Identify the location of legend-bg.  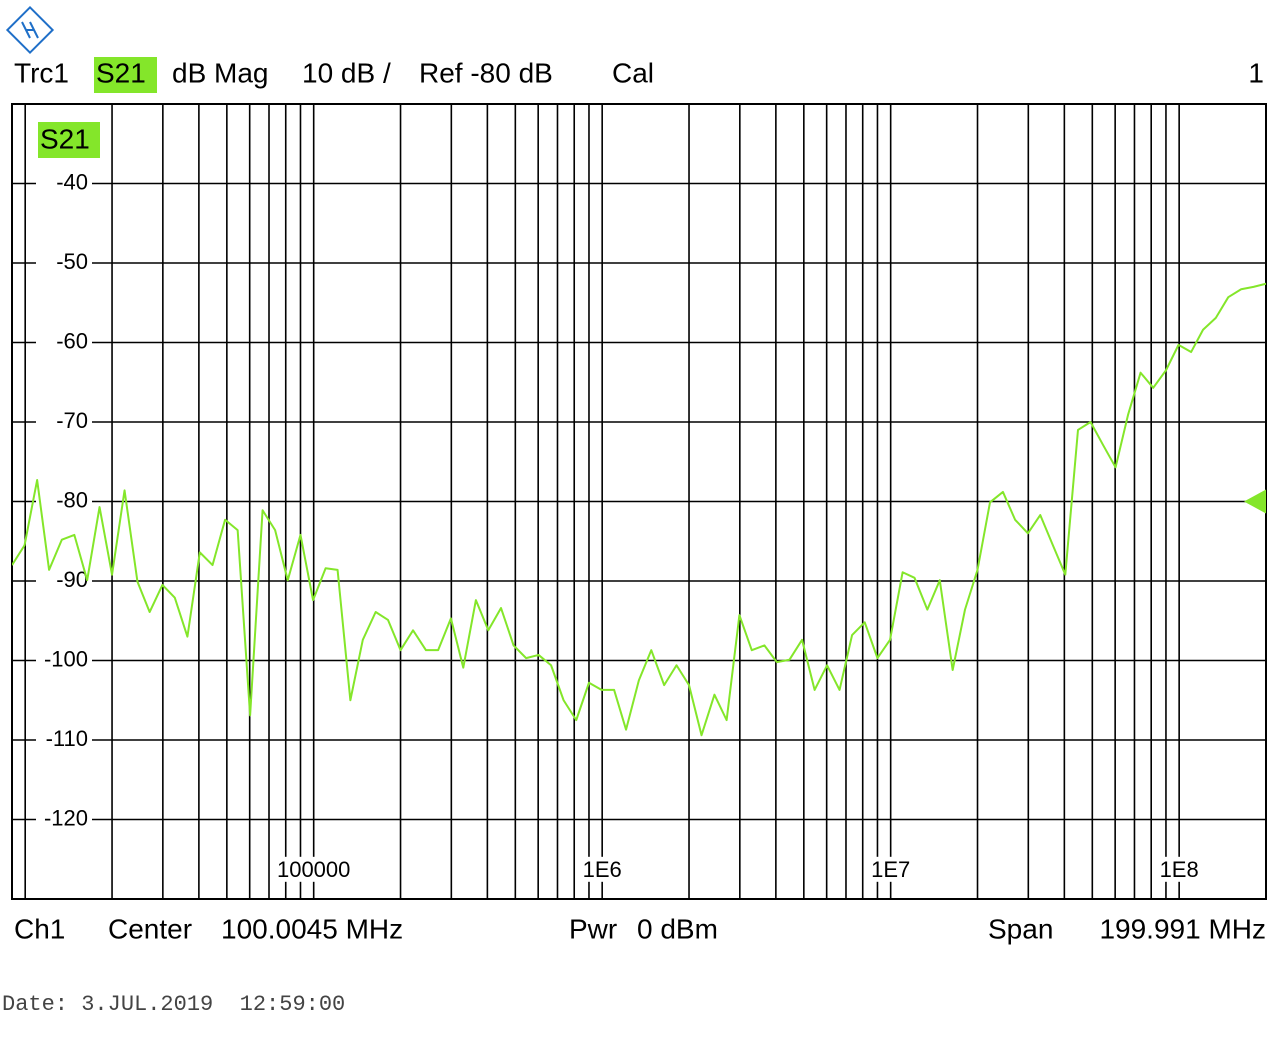
(69, 140).